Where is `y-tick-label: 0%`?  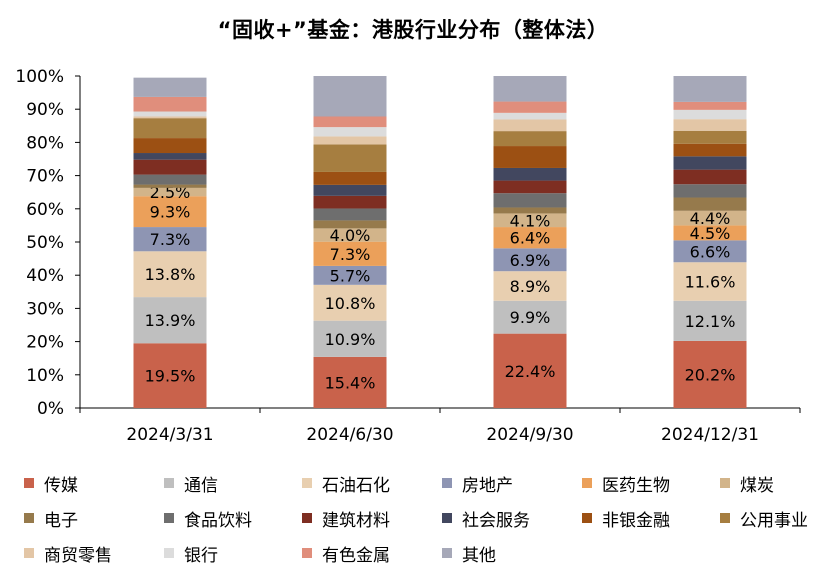 y-tick-label: 0% is located at coordinates (50, 409).